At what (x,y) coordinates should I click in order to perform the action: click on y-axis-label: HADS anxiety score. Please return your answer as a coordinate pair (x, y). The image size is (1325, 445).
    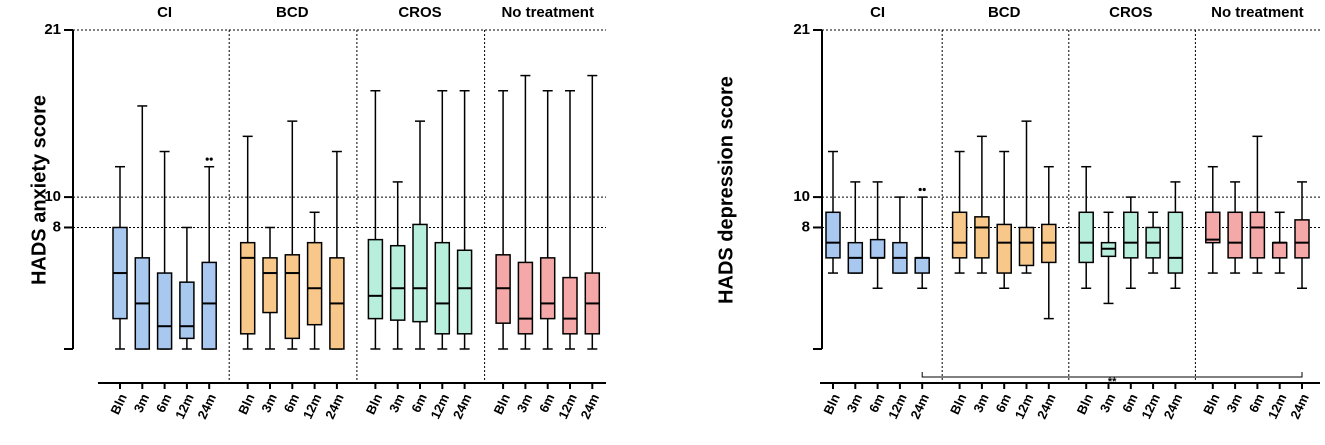
    Looking at the image, I should click on (39, 190).